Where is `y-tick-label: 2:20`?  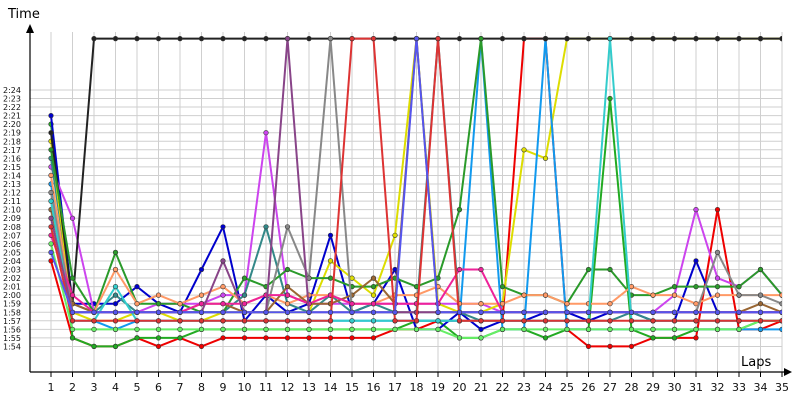 y-tick-label: 2:20 is located at coordinates (12, 124).